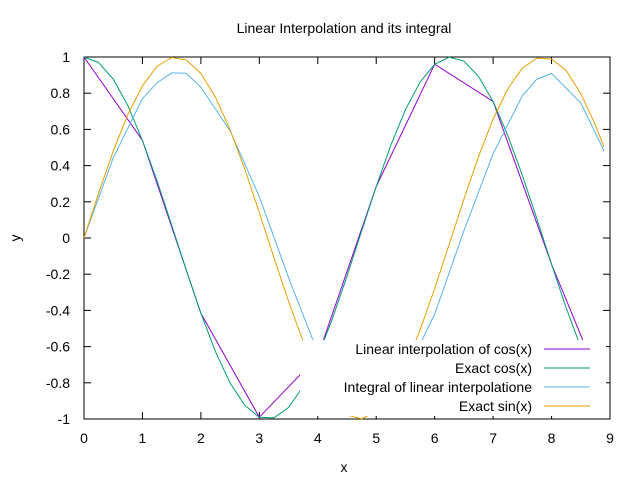 This screenshot has height=480, width=640. What do you see at coordinates (61, 166) in the screenshot?
I see `y-tick-label: 0.4` at bounding box center [61, 166].